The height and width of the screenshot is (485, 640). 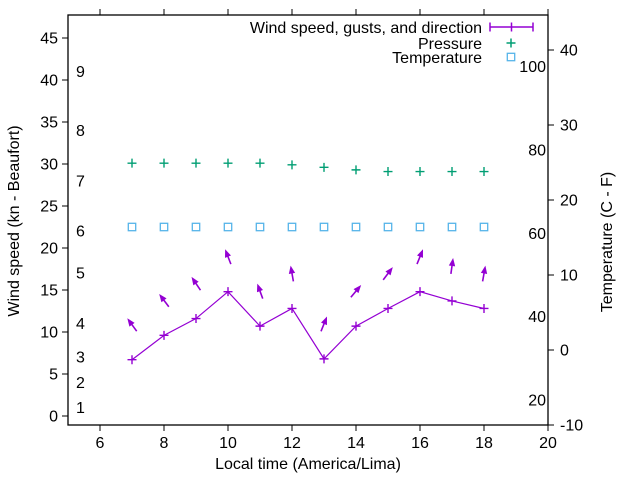 I want to click on kn-tick-label: 40, so click(x=49, y=81).